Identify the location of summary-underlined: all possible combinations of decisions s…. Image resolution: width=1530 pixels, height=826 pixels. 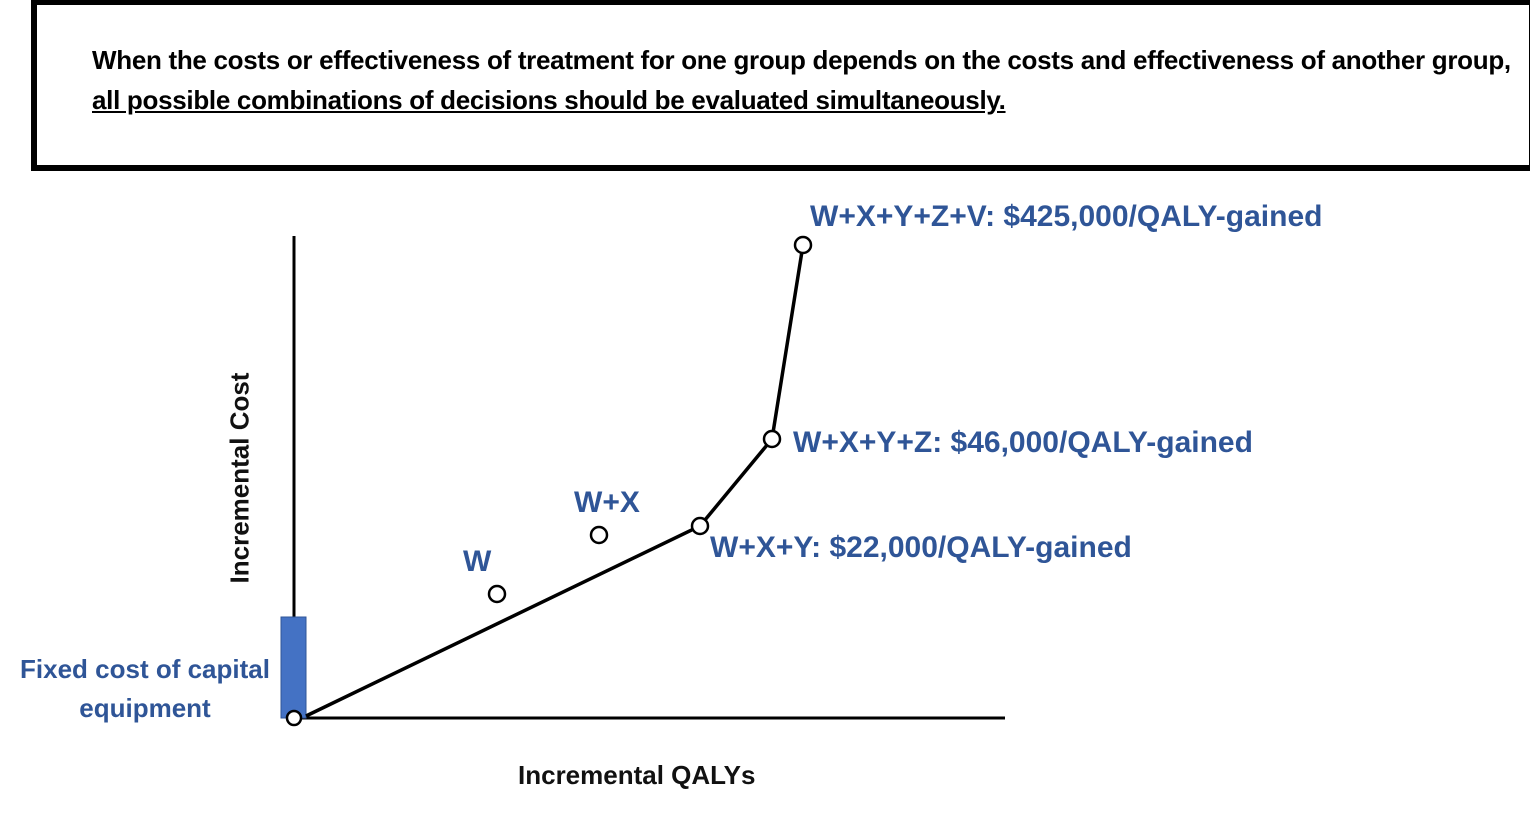
(549, 100).